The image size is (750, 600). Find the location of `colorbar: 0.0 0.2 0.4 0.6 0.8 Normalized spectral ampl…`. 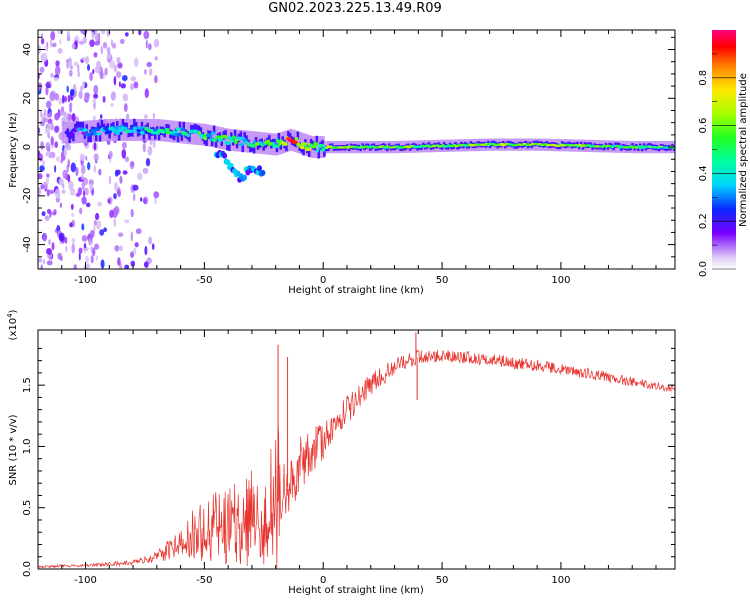

colorbar: 0.0 0.2 0.4 0.6 0.8 Normalized spectral ampl… is located at coordinates (723, 153).